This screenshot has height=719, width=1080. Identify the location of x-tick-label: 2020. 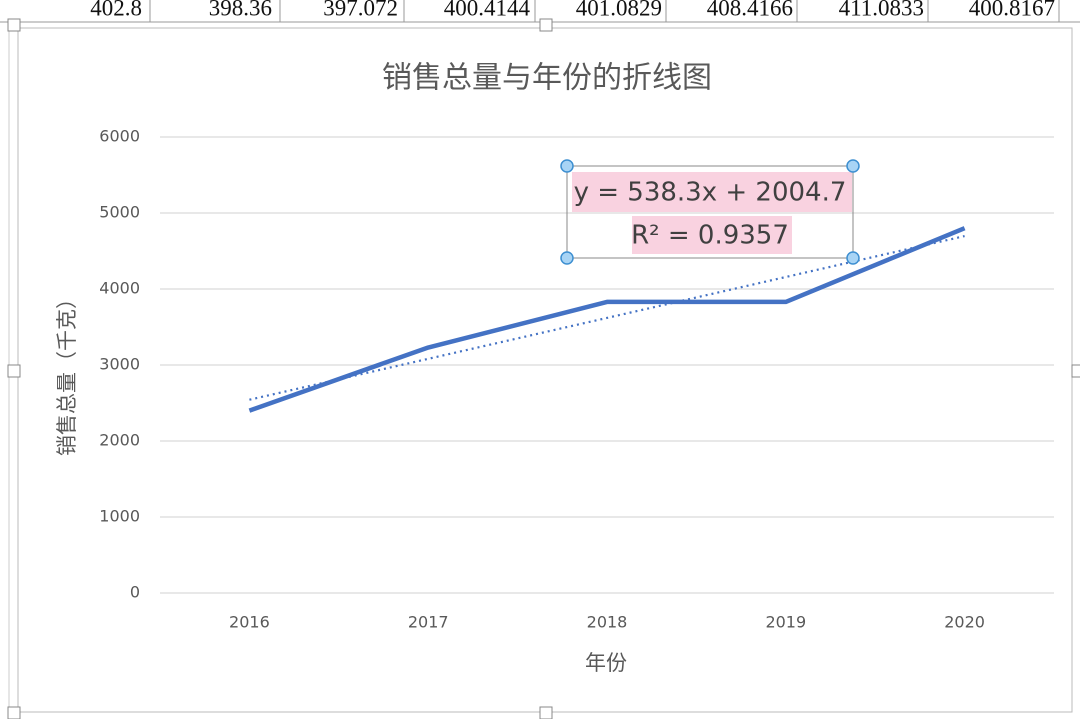
(964, 622).